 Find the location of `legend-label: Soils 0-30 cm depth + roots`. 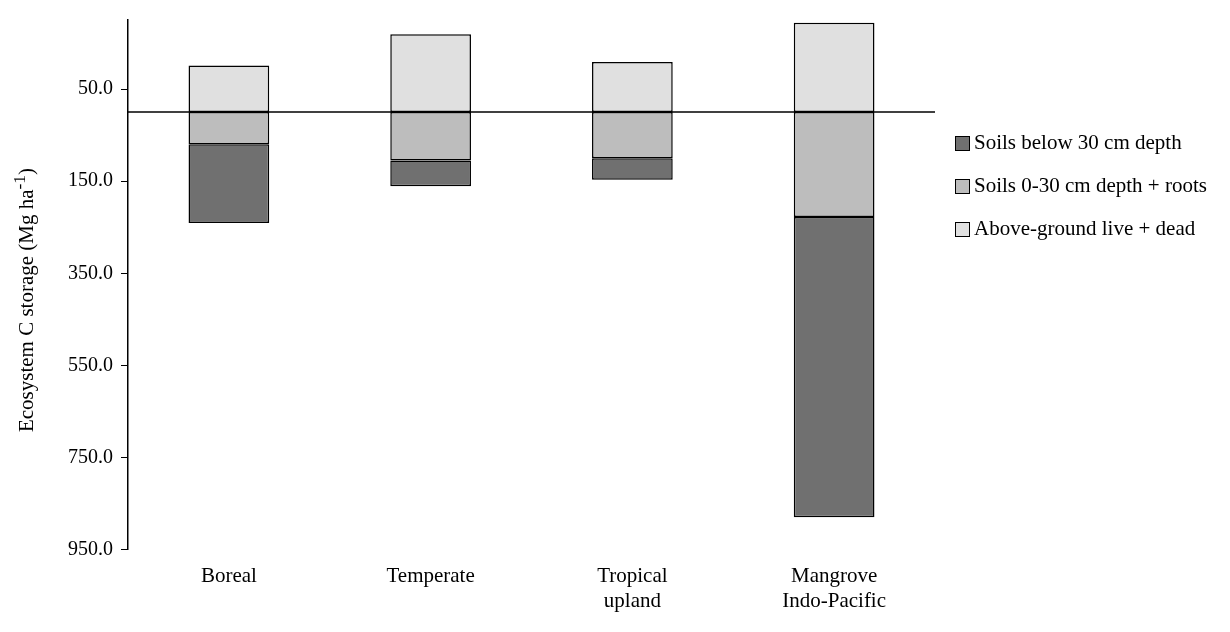

legend-label: Soils 0-30 cm depth + roots is located at coordinates (1090, 185).